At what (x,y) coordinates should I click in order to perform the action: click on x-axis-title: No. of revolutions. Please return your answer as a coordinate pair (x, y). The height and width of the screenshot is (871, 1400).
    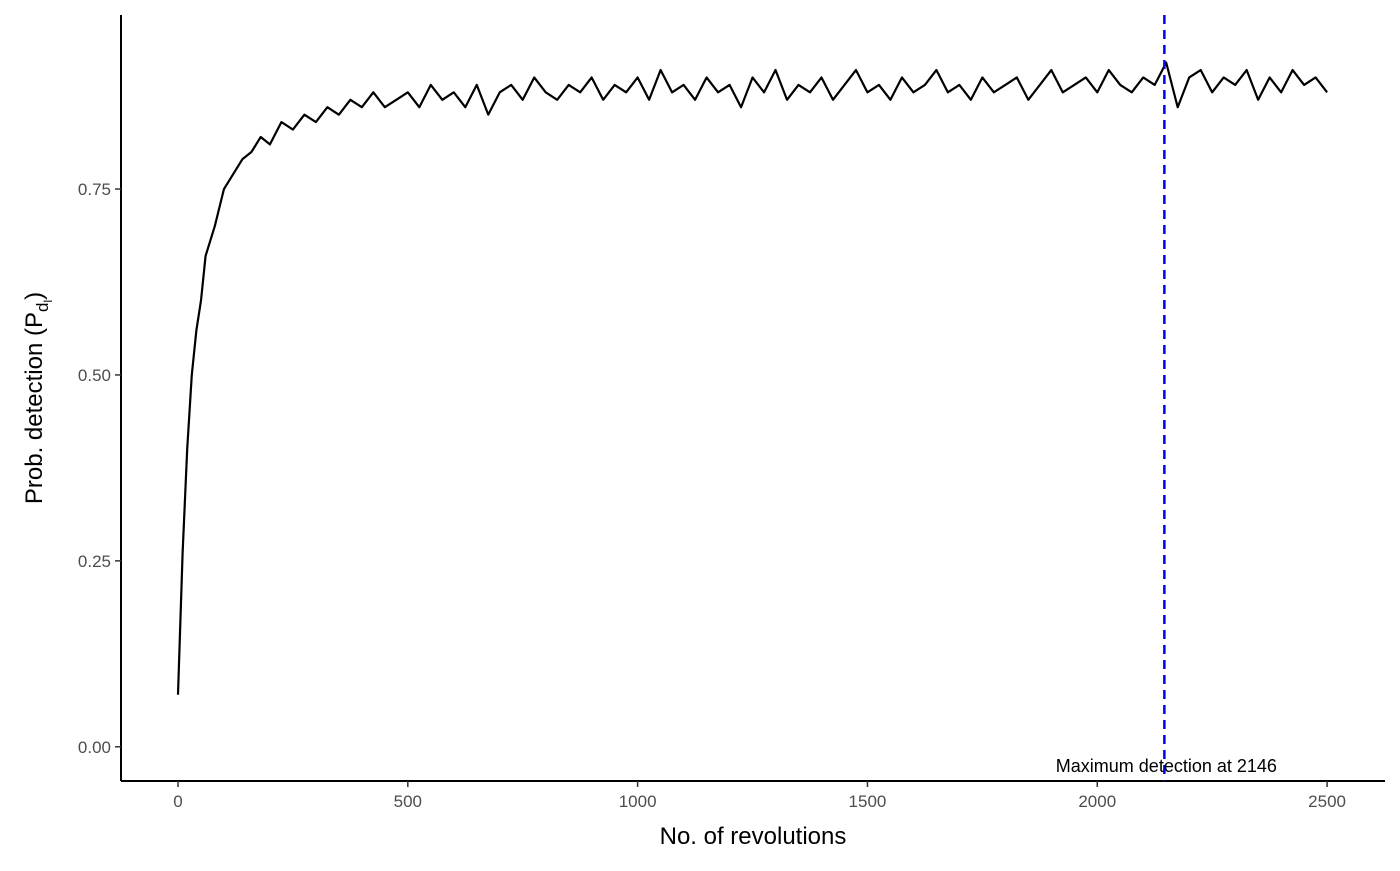
    Looking at the image, I should click on (753, 836).